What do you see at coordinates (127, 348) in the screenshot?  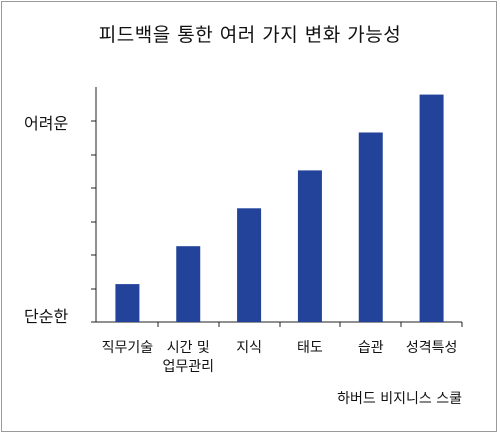 I see `x-tick-label: 직무기술` at bounding box center [127, 348].